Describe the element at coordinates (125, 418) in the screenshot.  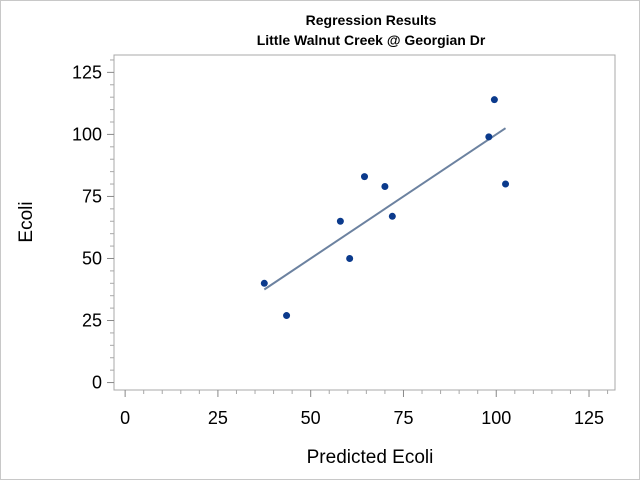
I see `x-tick-label: 0` at that location.